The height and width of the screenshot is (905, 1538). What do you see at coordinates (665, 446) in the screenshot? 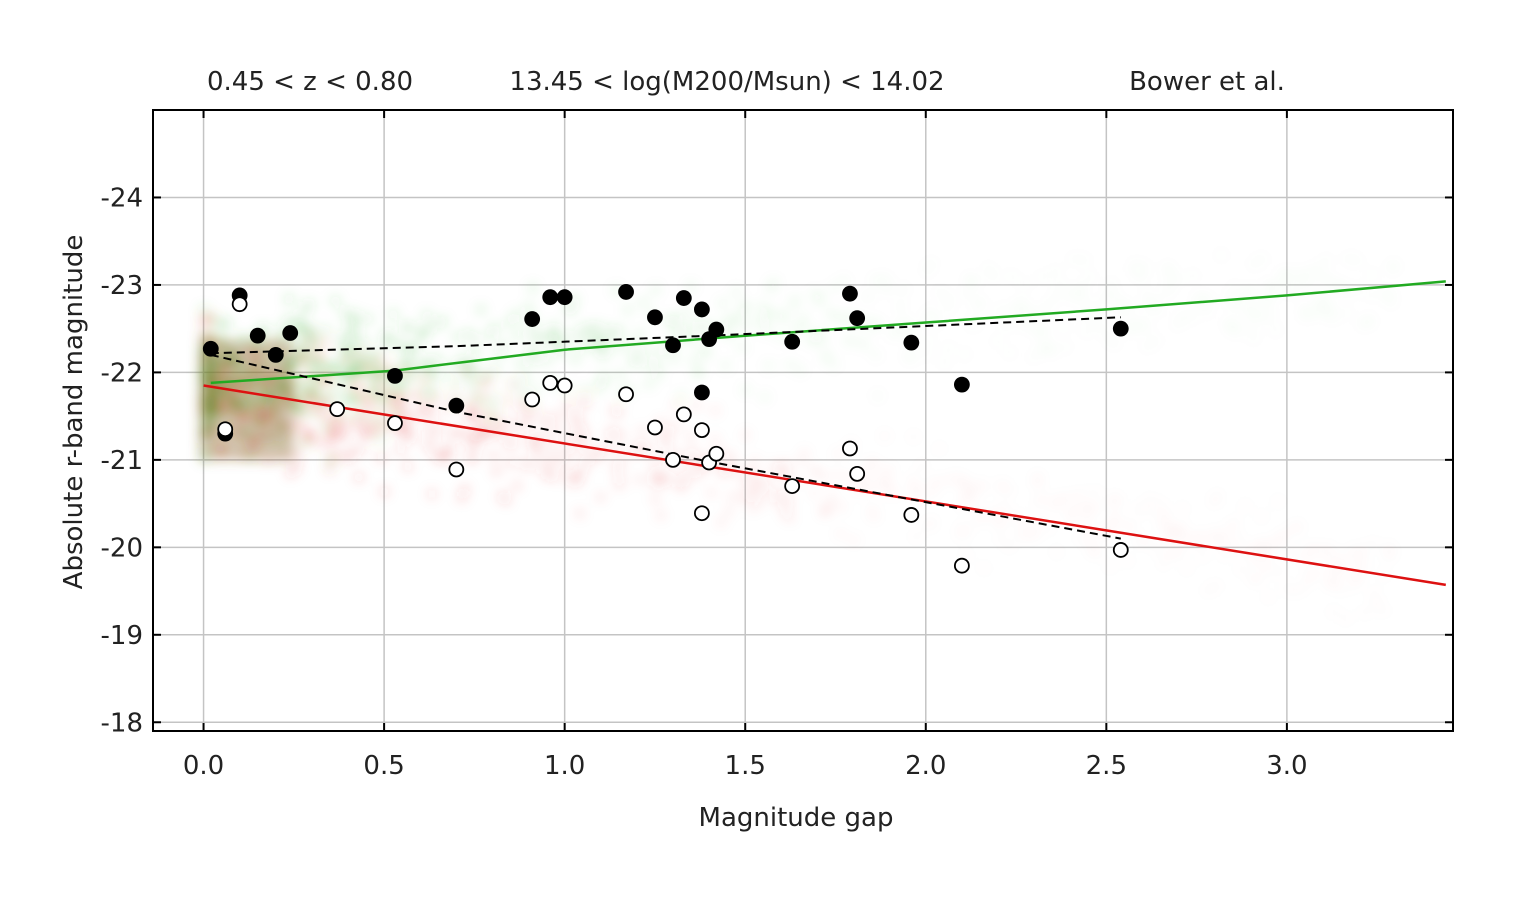
I see `second-observed-trend-line` at bounding box center [665, 446].